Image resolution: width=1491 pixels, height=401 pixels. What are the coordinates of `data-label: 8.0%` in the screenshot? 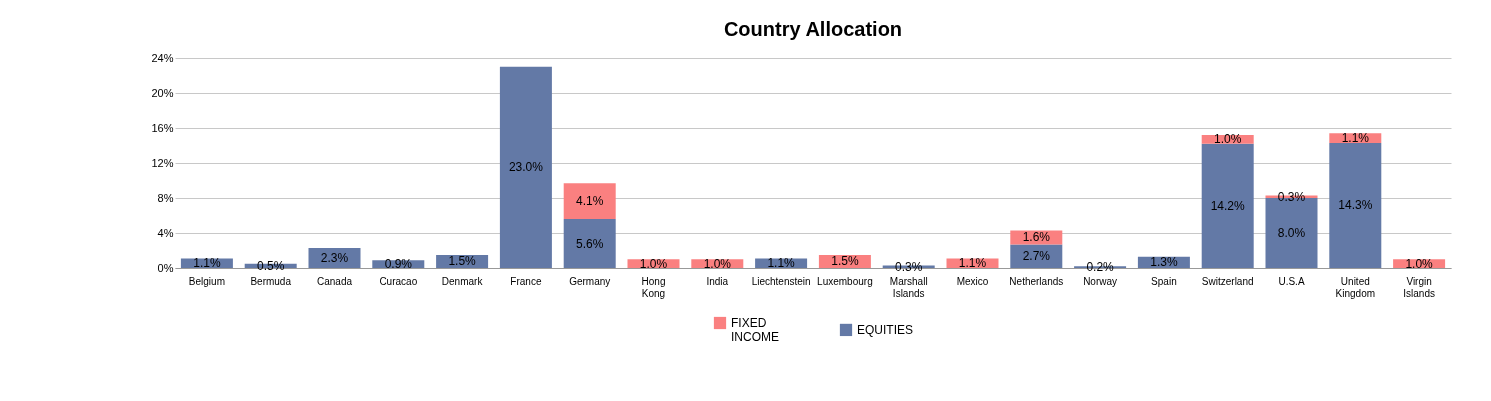 It's located at (1291, 233).